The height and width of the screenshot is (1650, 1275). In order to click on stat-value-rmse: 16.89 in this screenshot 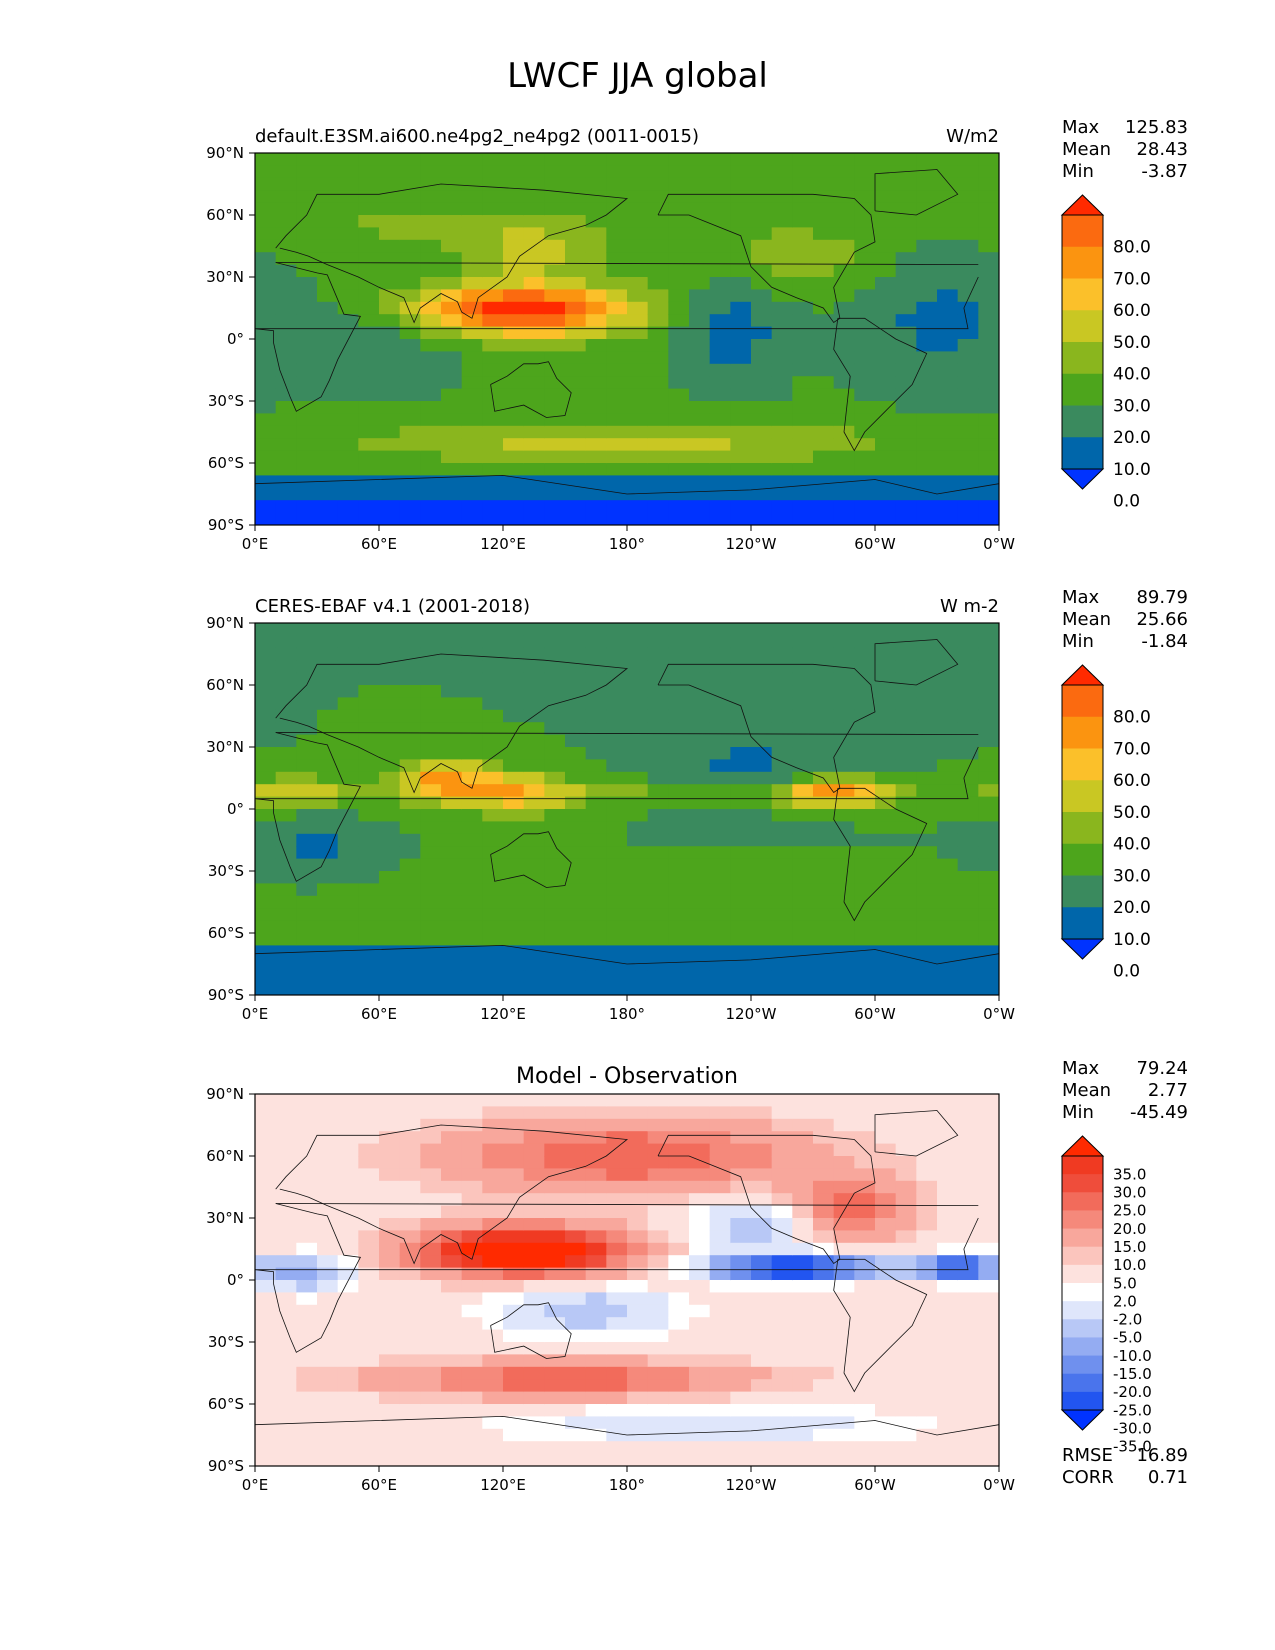, I will do `click(1162, 1455)`.